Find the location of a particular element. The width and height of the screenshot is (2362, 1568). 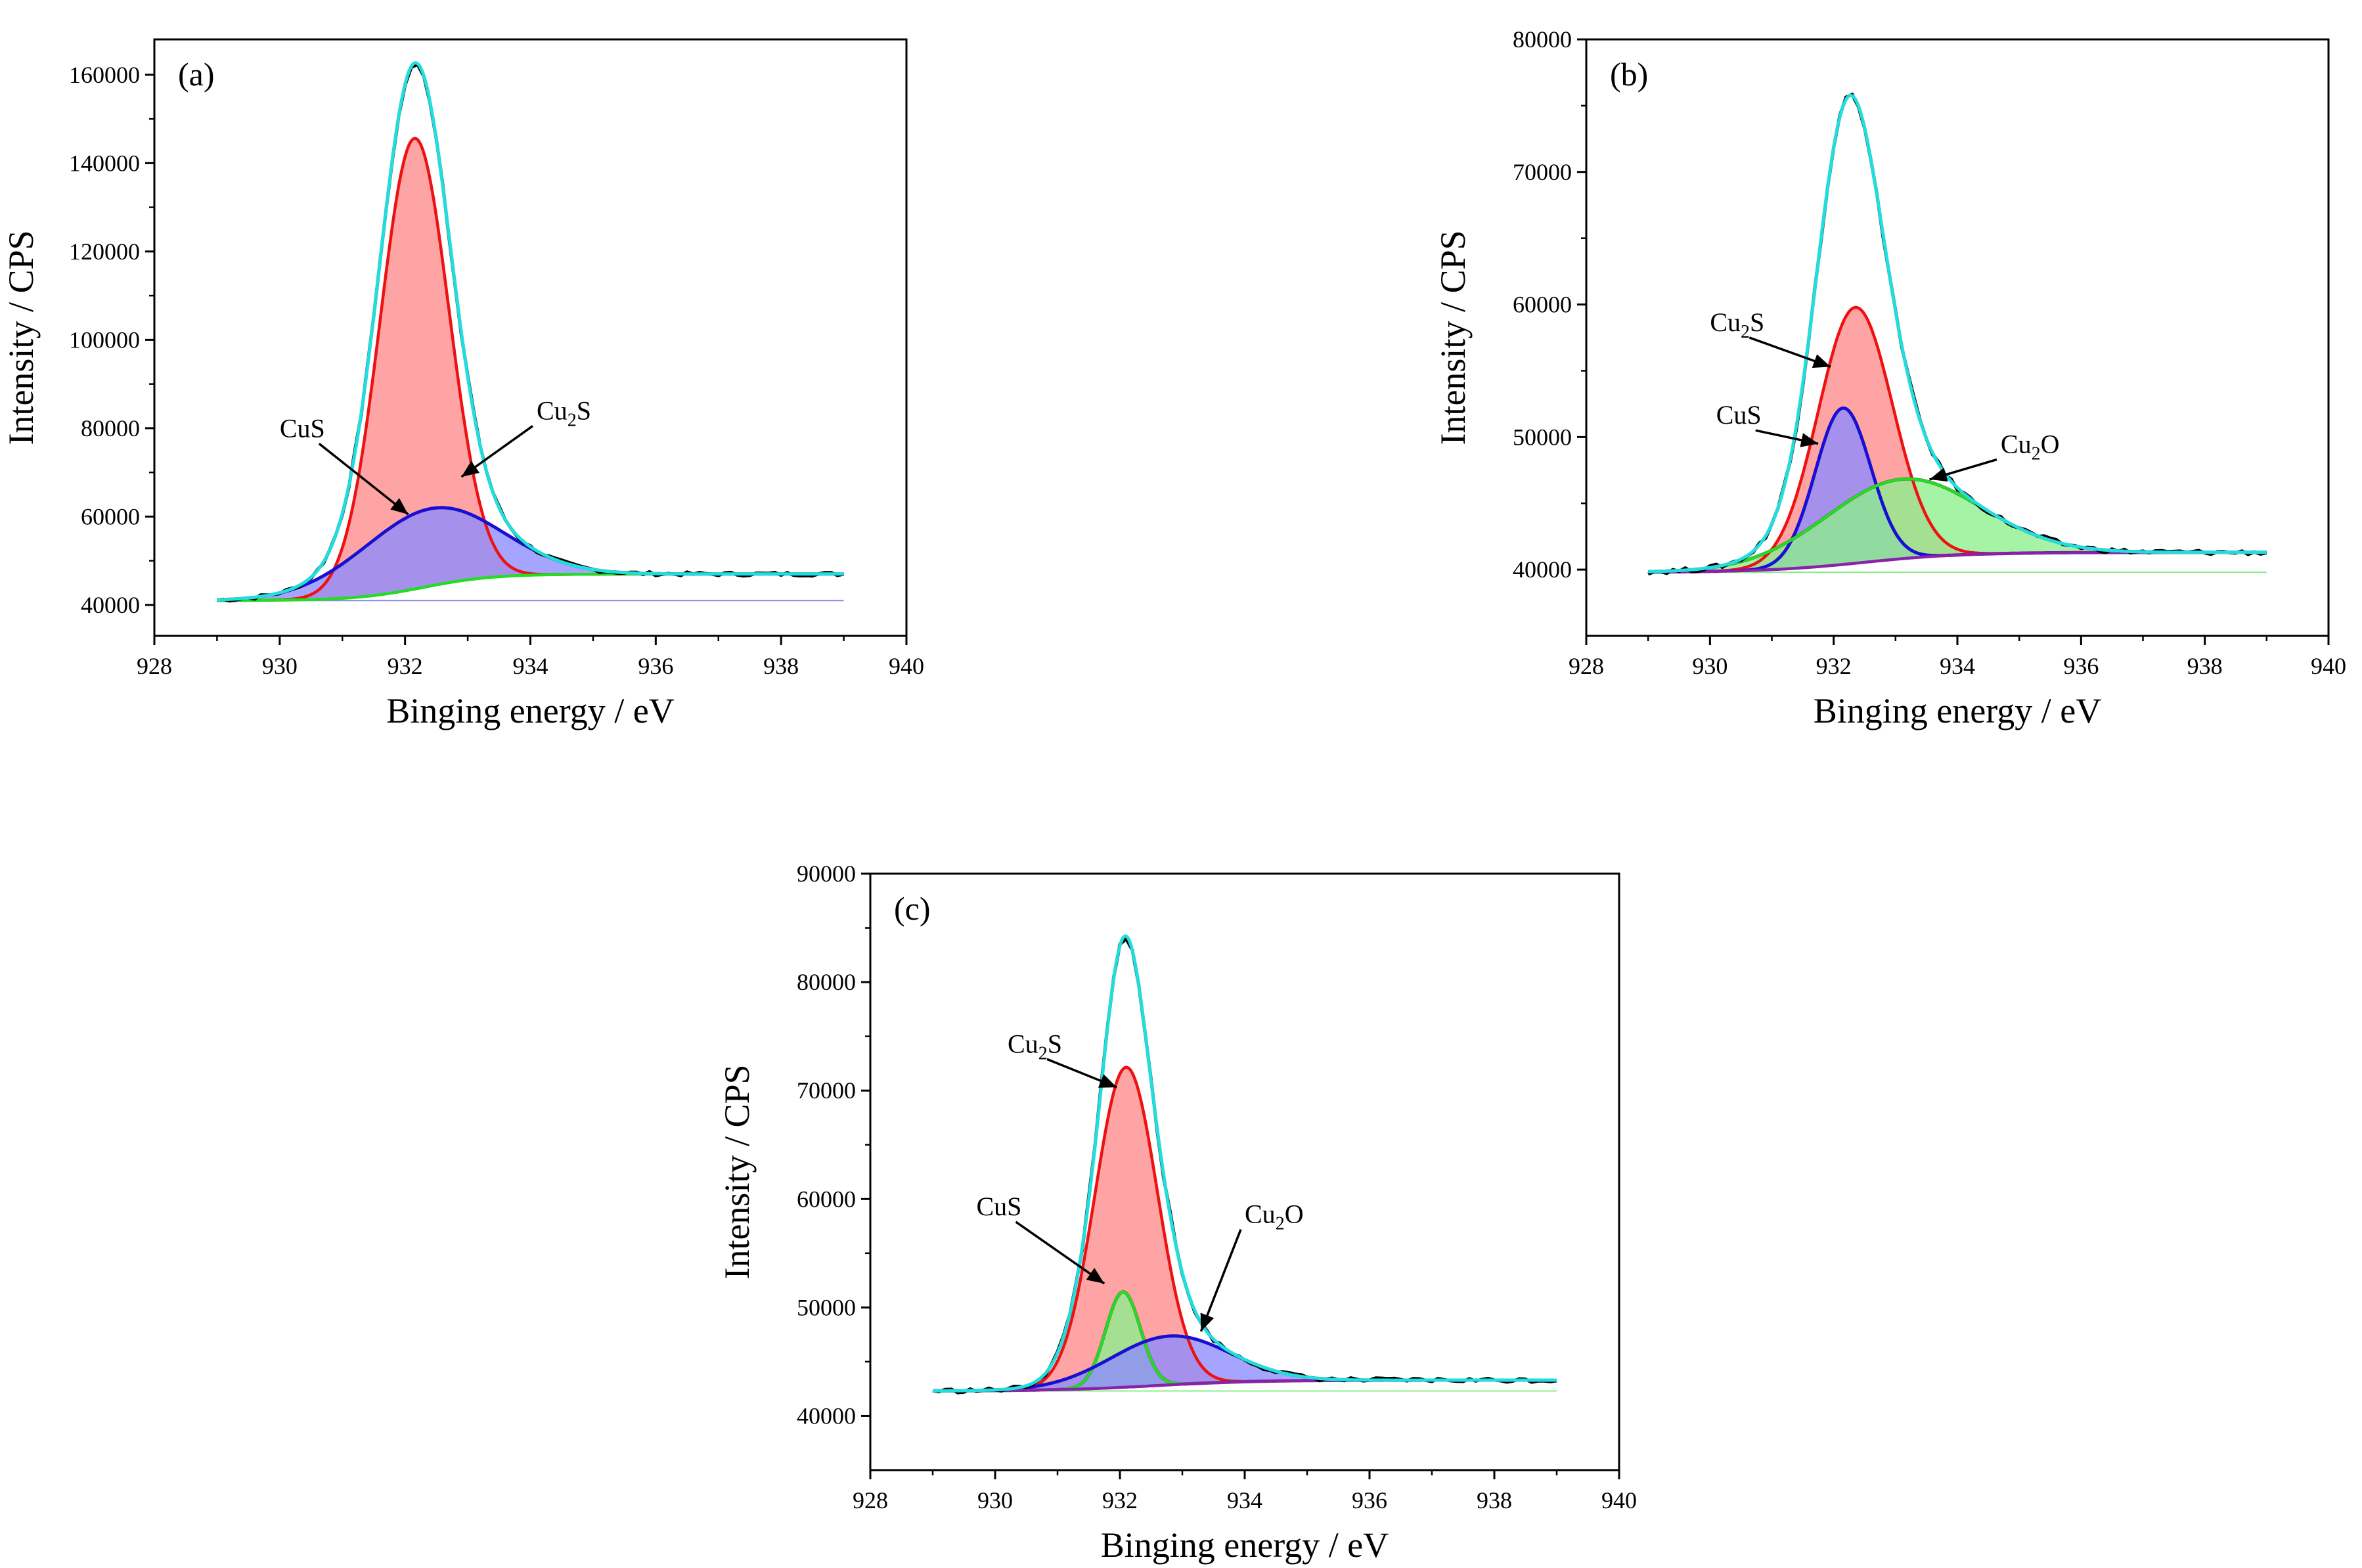

y-tick-label: 160000 is located at coordinates (104, 75).